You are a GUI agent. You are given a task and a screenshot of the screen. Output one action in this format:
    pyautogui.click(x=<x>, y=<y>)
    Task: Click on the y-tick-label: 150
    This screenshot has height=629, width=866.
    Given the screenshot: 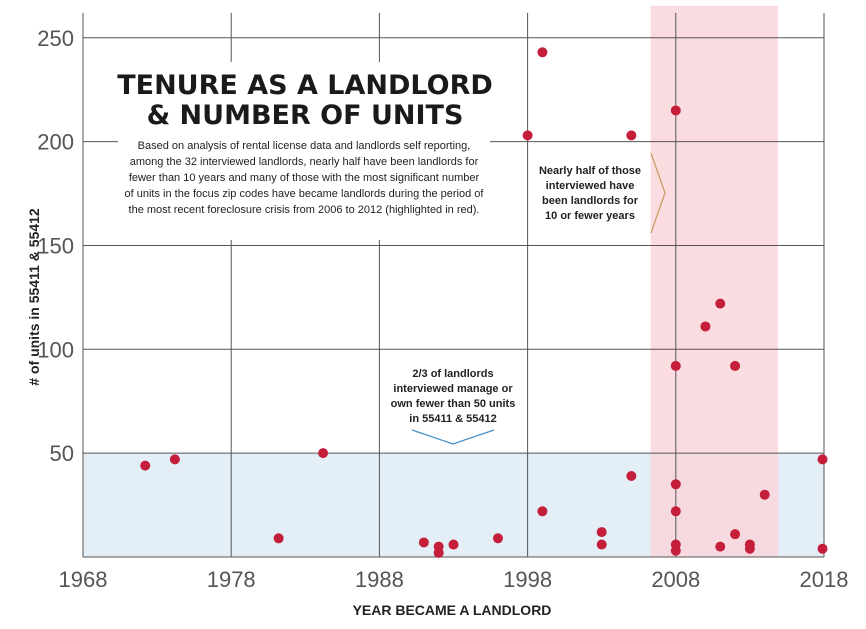 What is the action you would take?
    pyautogui.click(x=55, y=245)
    